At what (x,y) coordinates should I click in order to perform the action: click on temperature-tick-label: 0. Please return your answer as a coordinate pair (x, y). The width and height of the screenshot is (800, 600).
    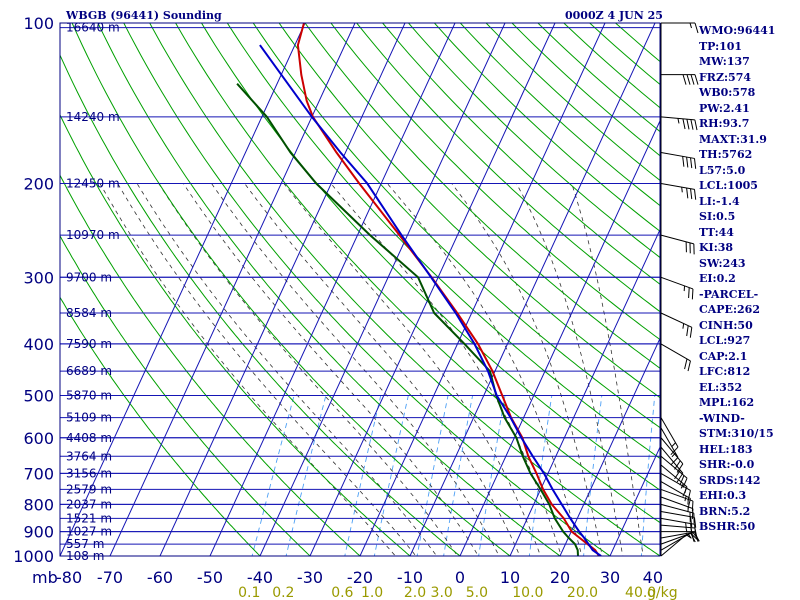
    Looking at the image, I should click on (460, 577).